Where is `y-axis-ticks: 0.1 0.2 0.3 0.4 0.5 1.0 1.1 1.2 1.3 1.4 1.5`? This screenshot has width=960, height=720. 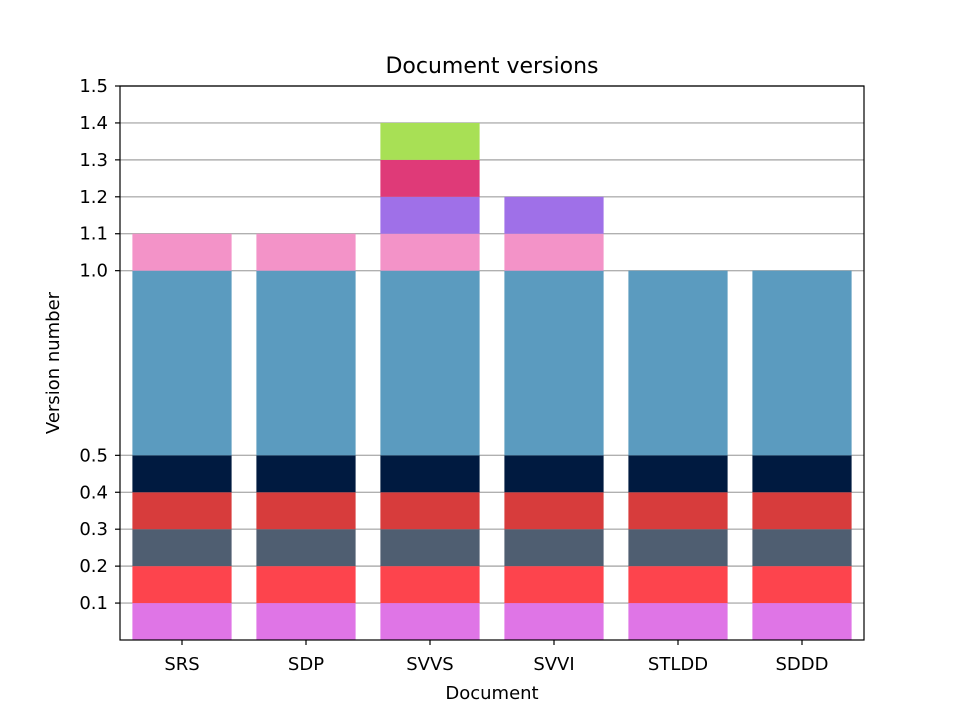 y-axis-ticks: 0.1 0.2 0.3 0.4 0.5 1.0 1.1 1.2 1.3 1.4 1.5 is located at coordinates (99, 345).